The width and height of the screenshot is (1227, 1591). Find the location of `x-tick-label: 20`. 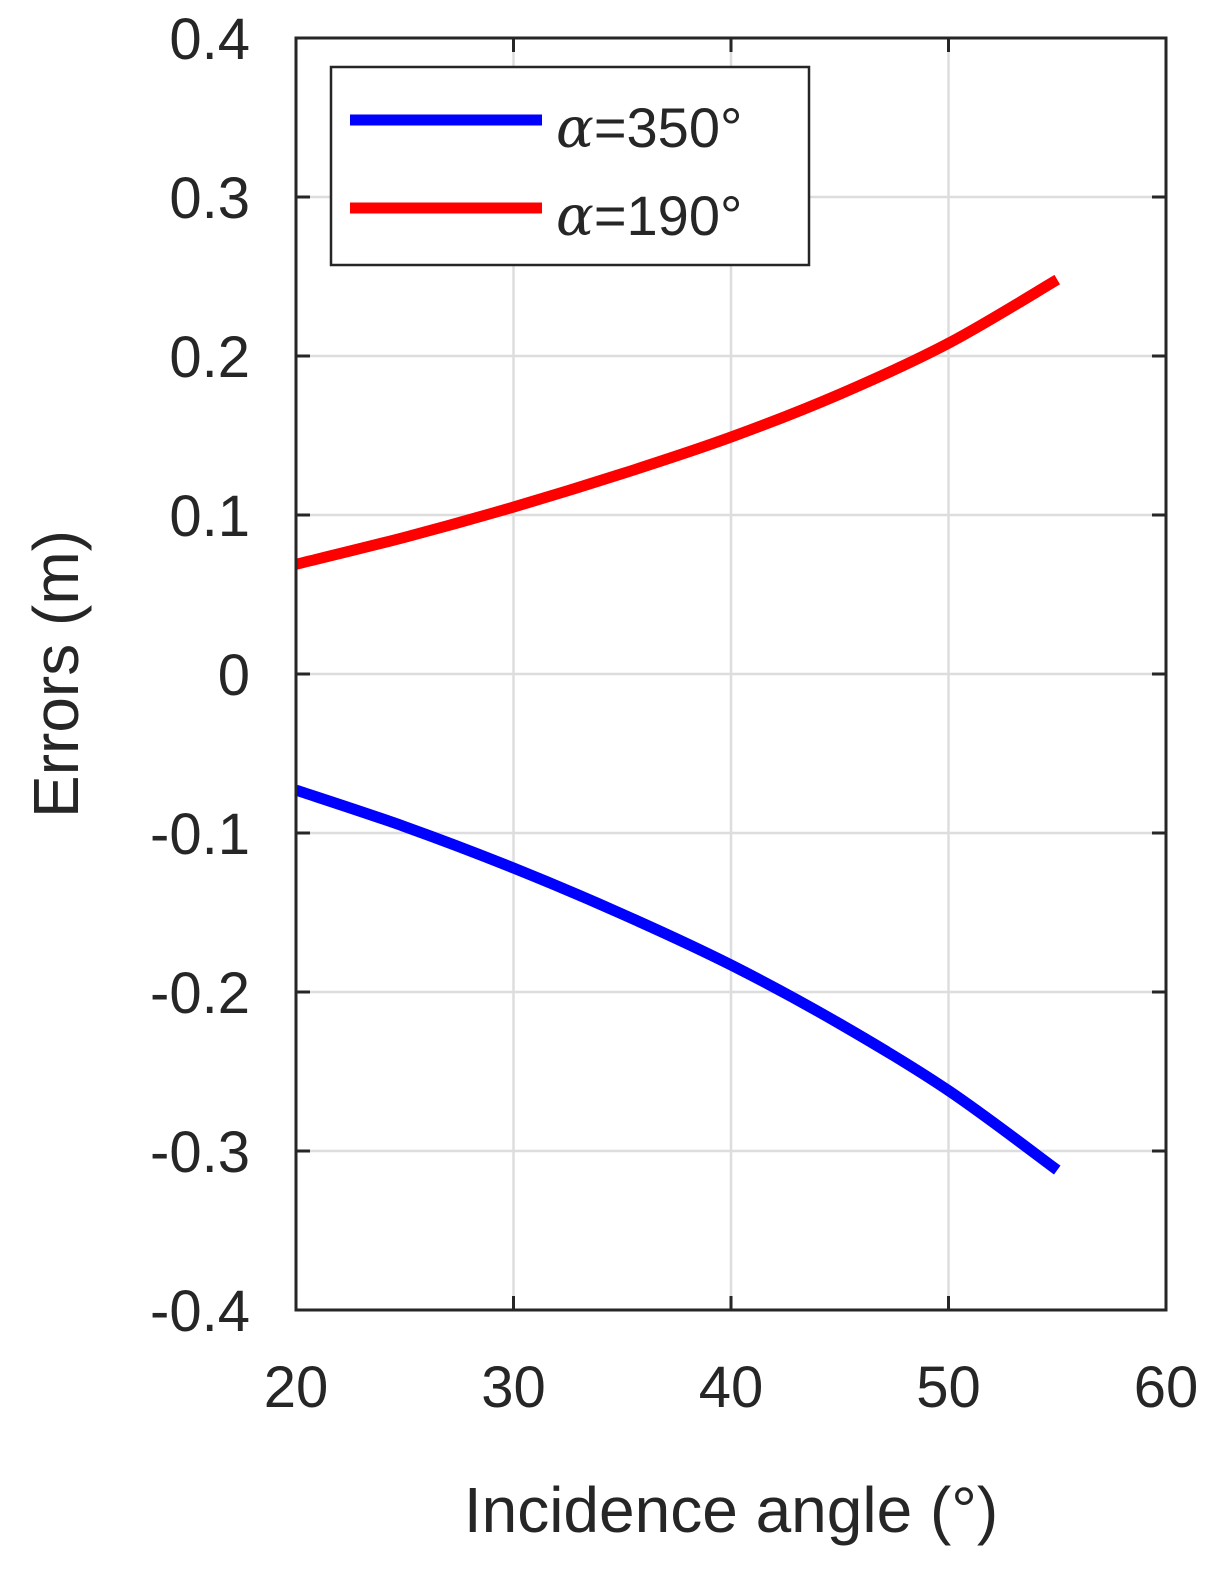

x-tick-label: 20 is located at coordinates (296, 1387).